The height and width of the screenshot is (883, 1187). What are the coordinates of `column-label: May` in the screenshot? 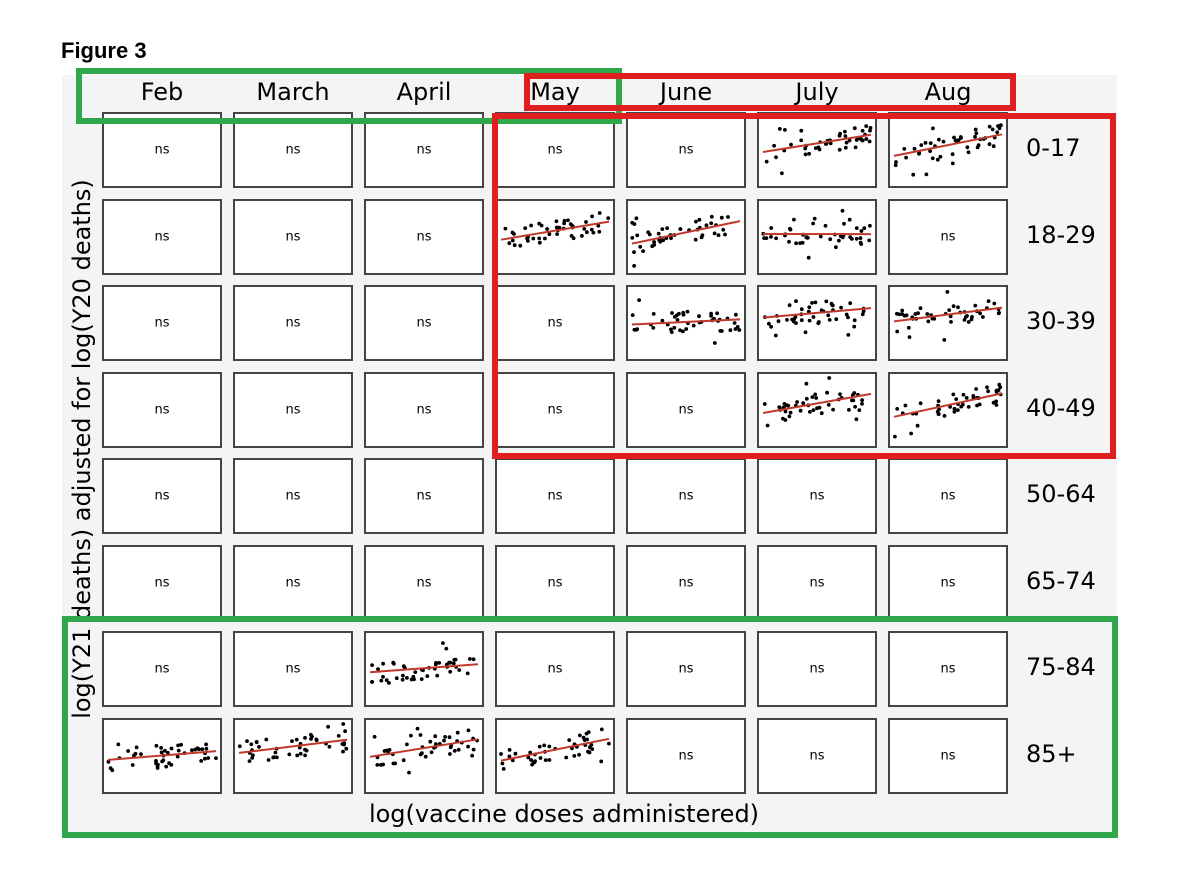 It's located at (555, 92).